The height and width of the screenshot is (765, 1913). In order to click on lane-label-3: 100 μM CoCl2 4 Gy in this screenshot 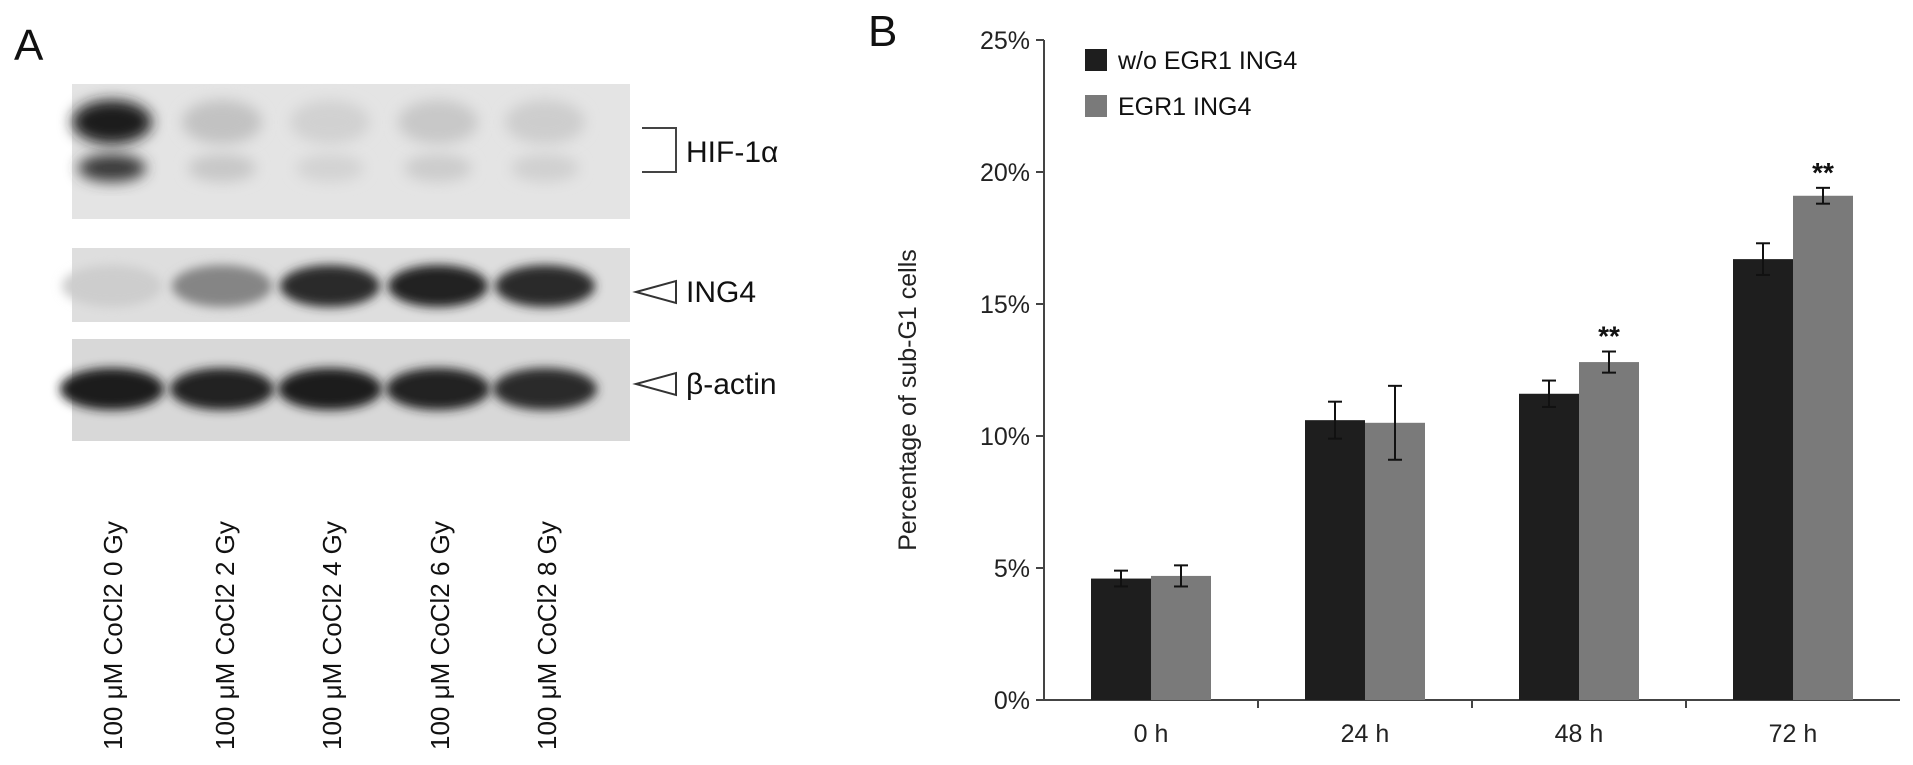, I will do `click(332, 635)`.